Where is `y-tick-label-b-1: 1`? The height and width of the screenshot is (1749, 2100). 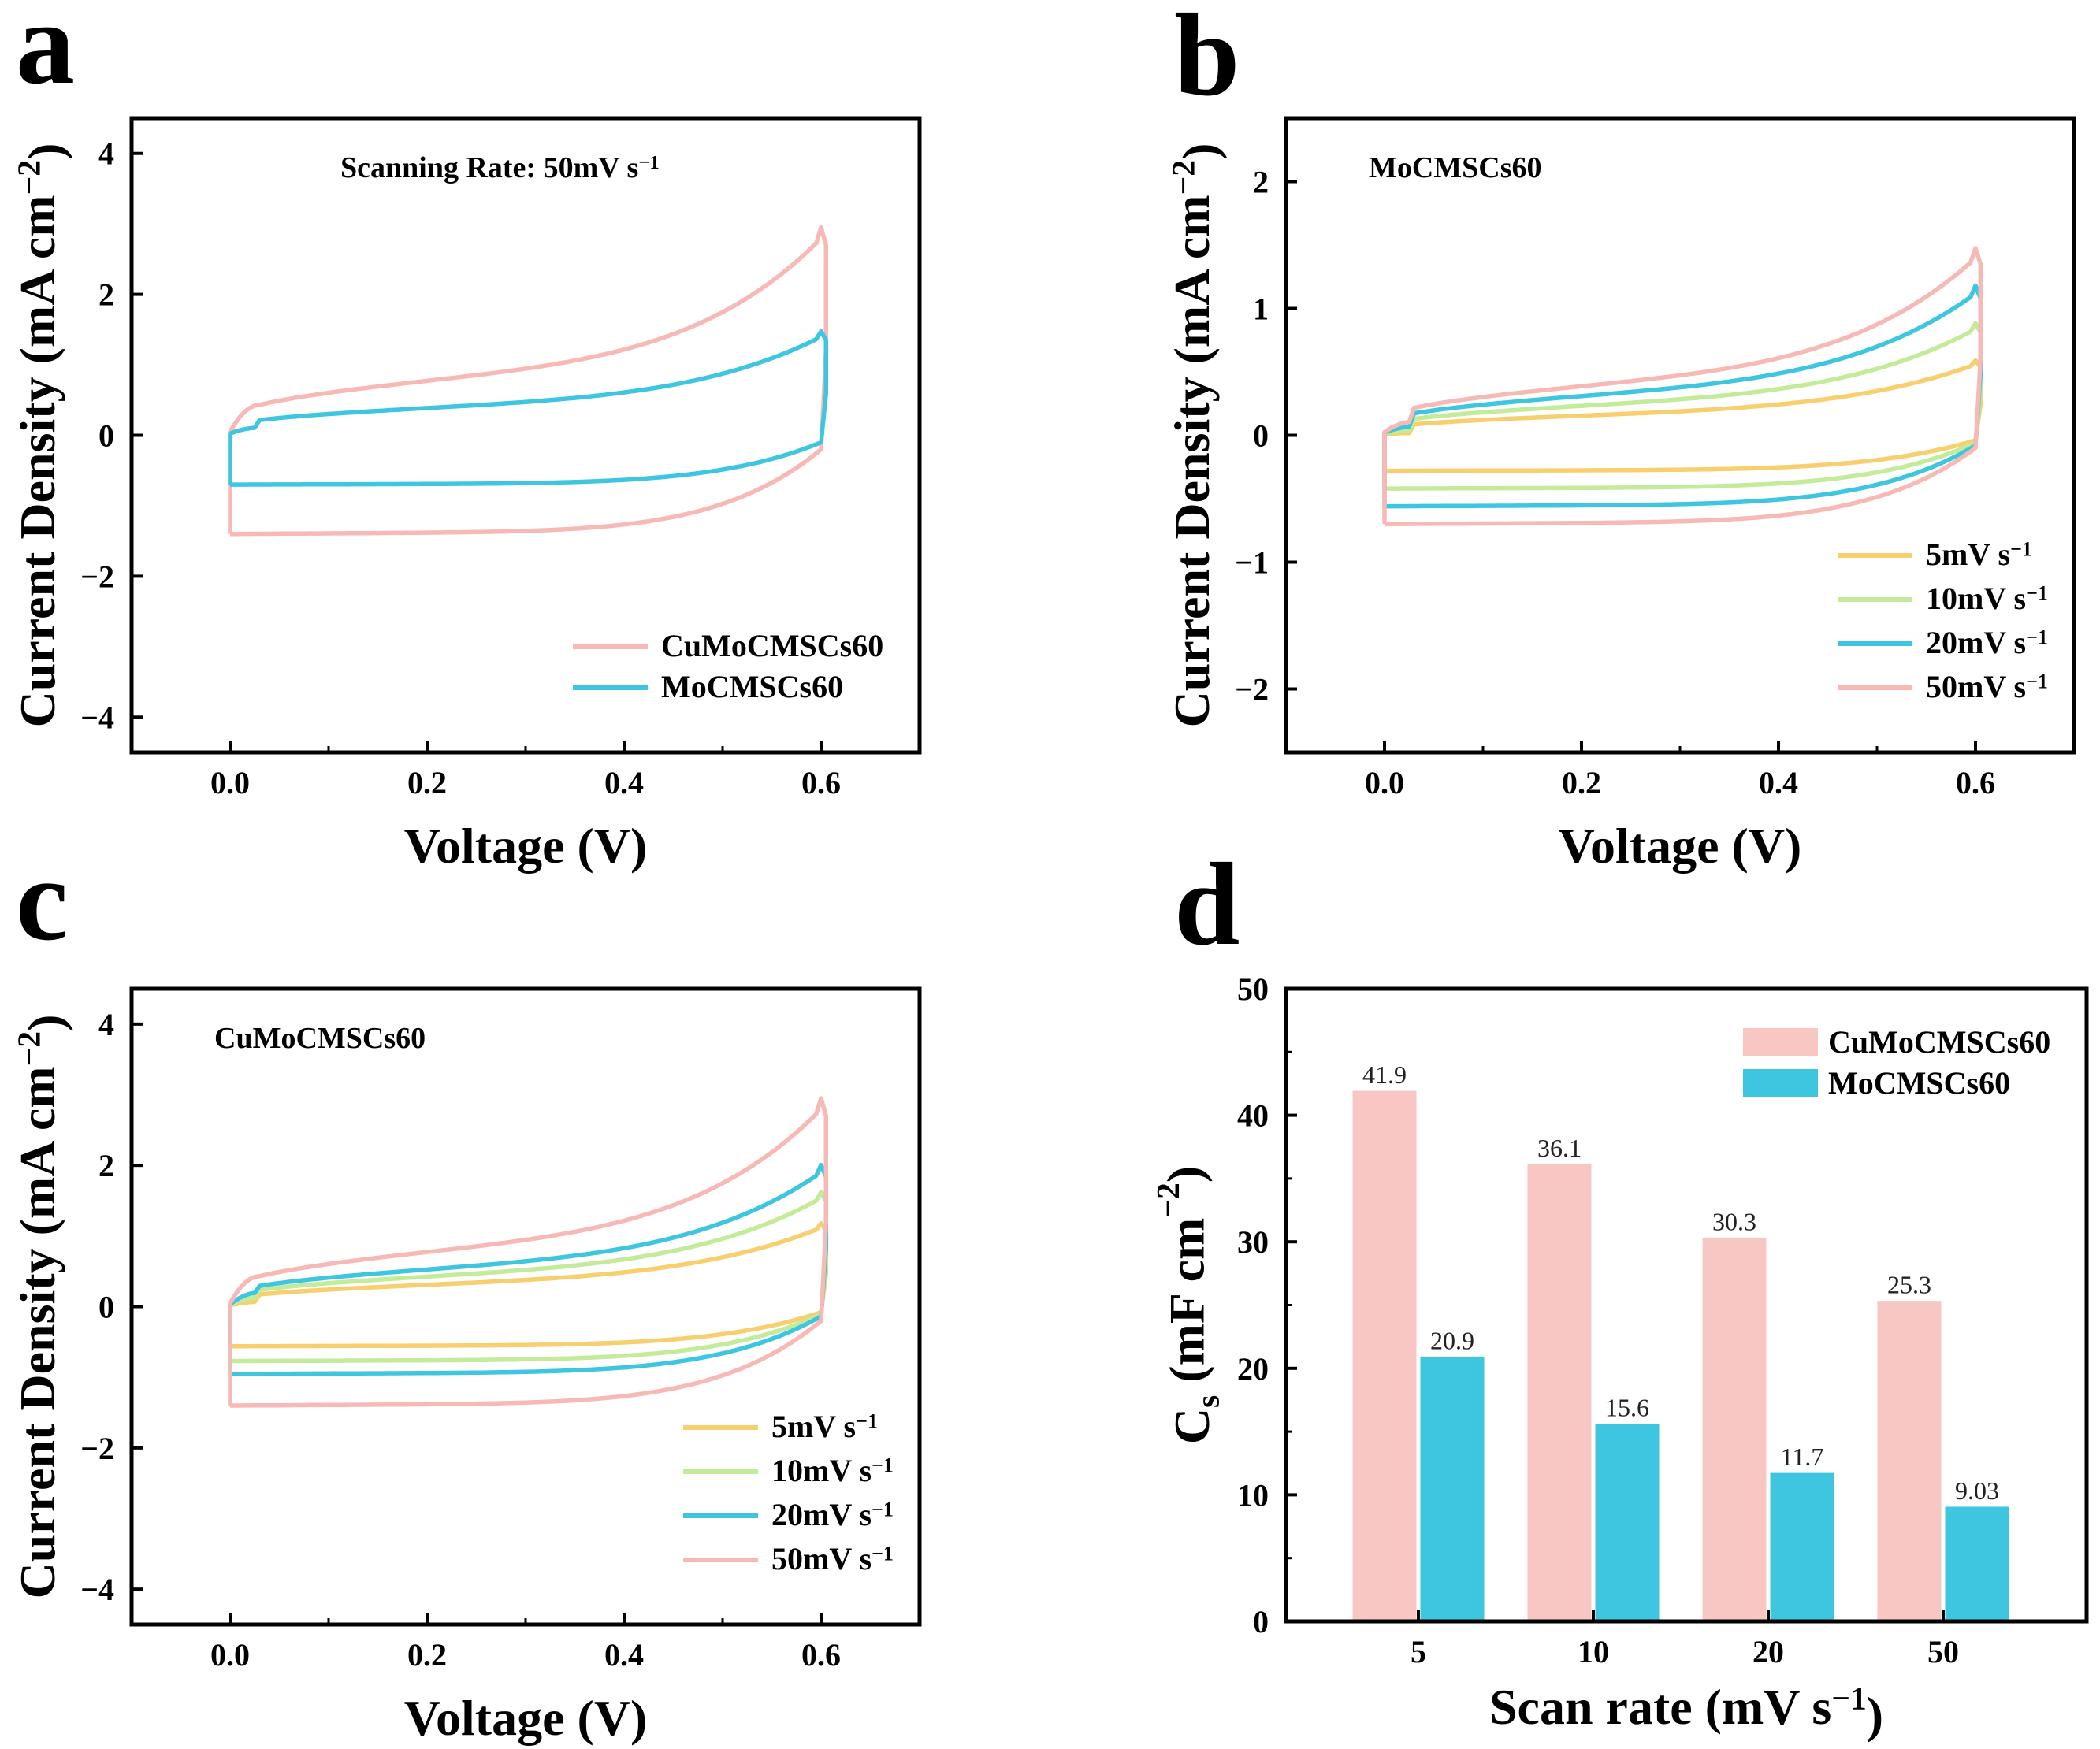 y-tick-label-b-1: 1 is located at coordinates (1261, 309).